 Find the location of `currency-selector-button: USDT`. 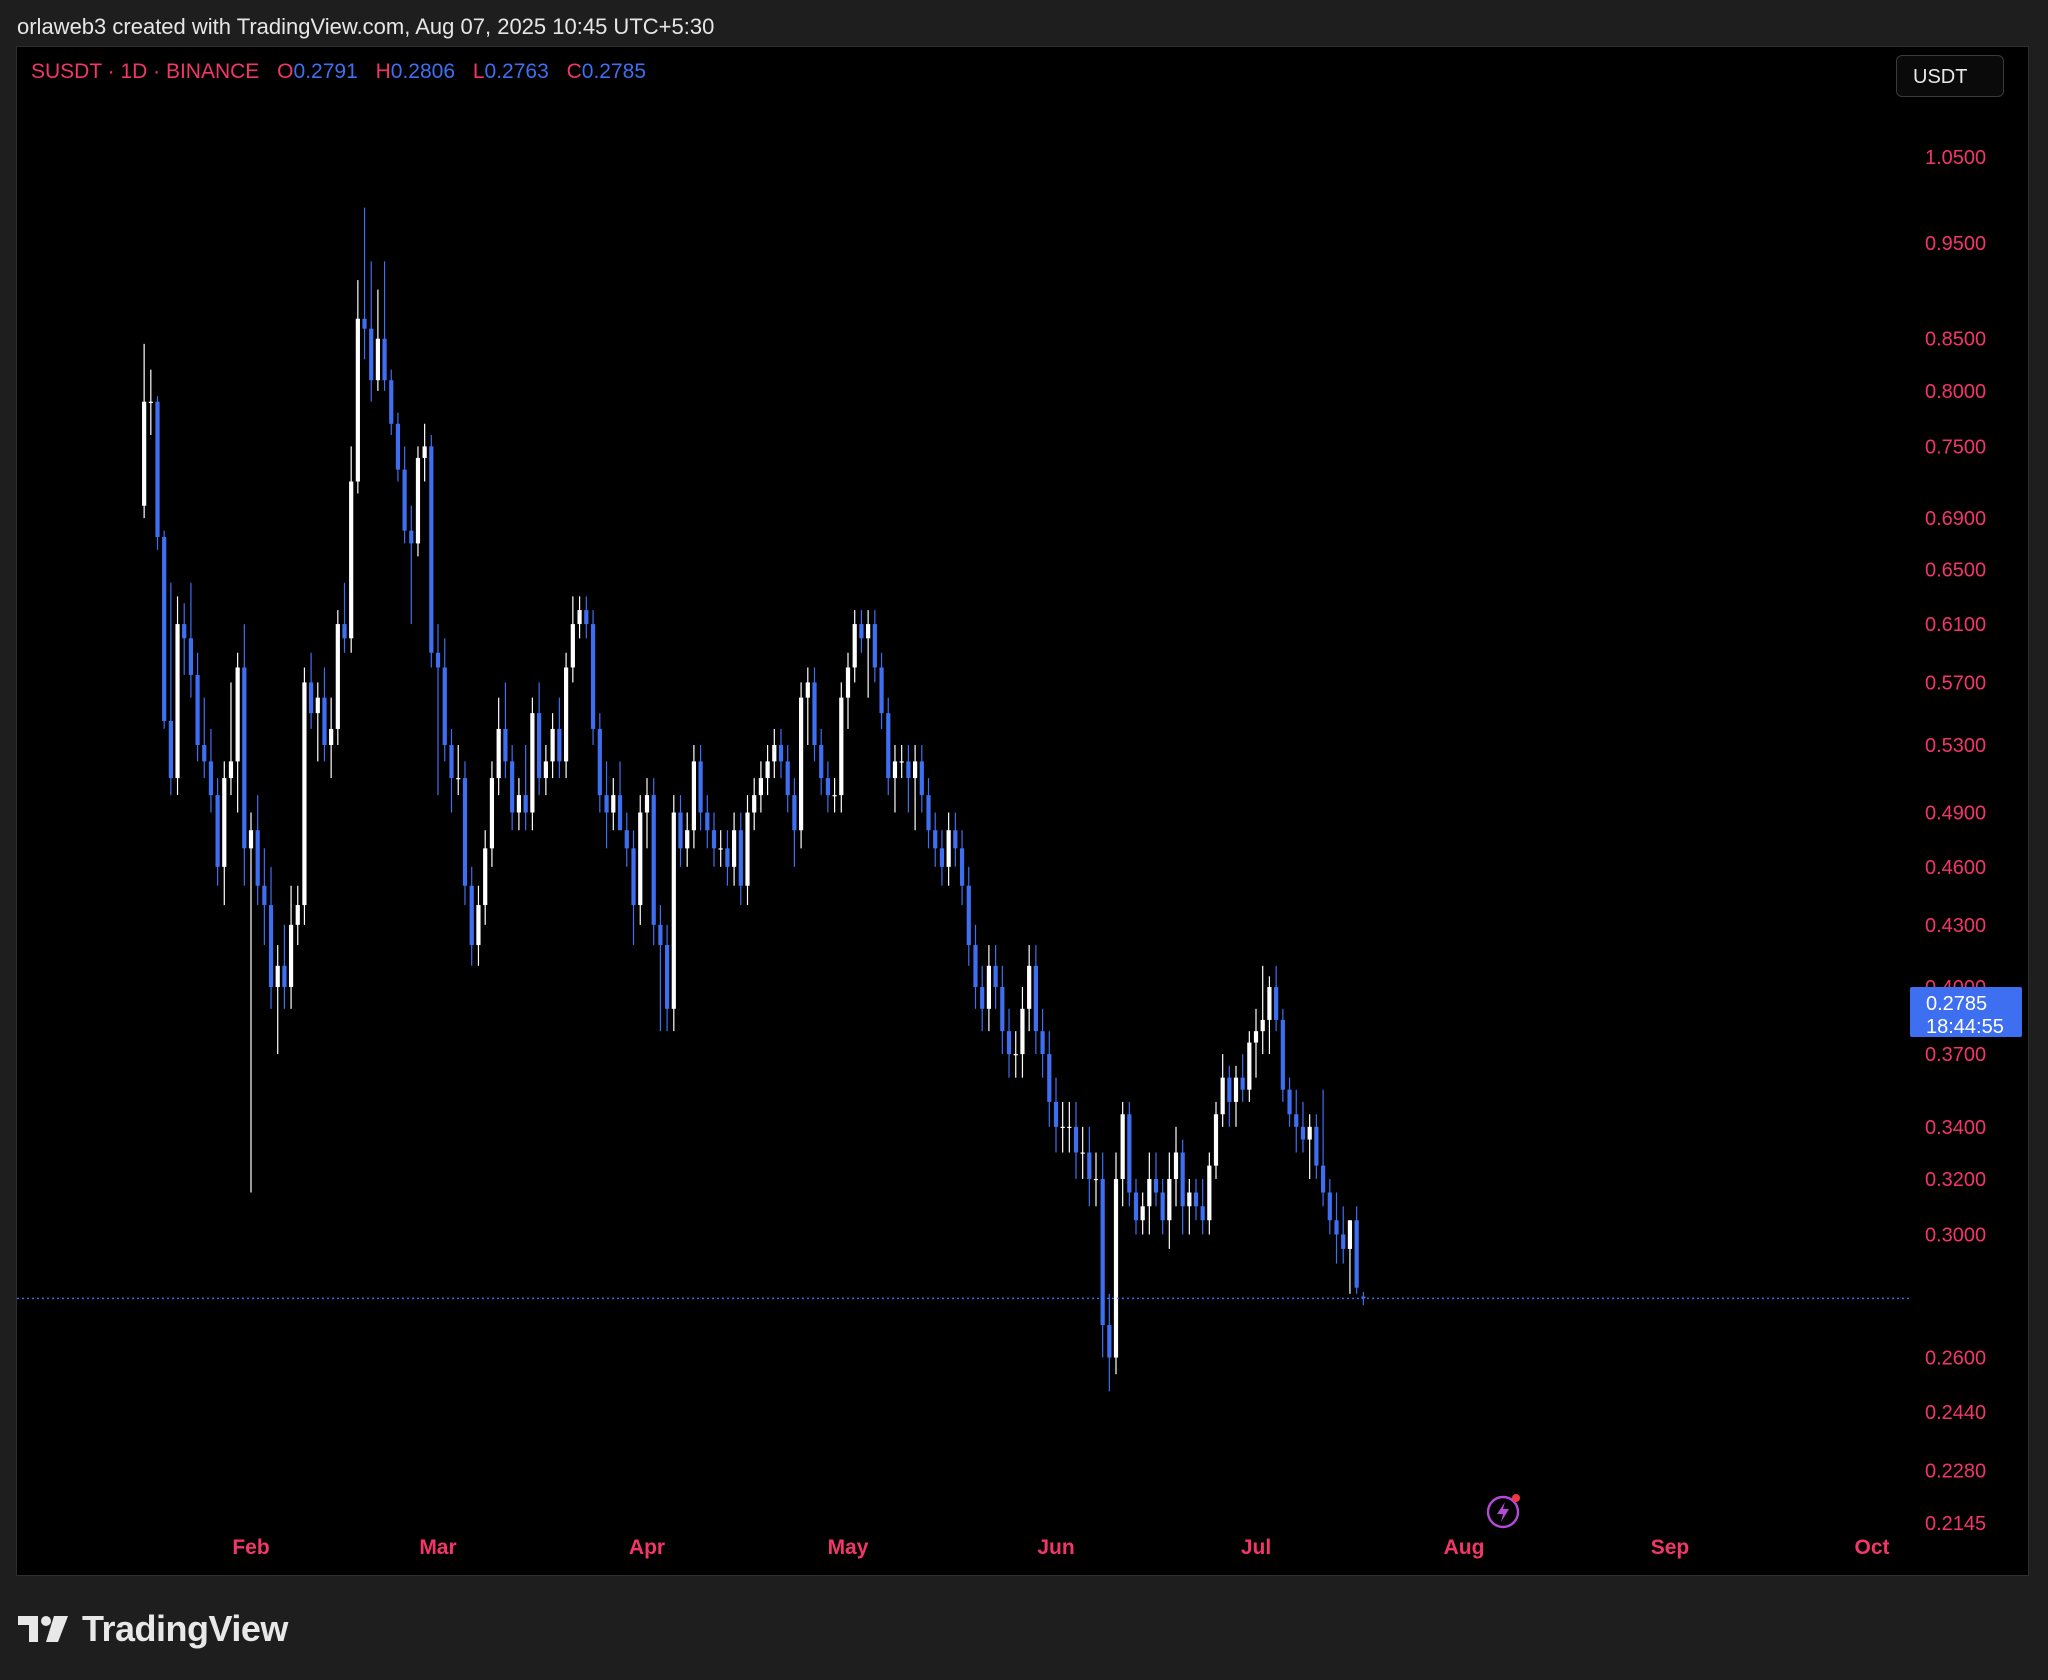

currency-selector-button: USDT is located at coordinates (1950, 76).